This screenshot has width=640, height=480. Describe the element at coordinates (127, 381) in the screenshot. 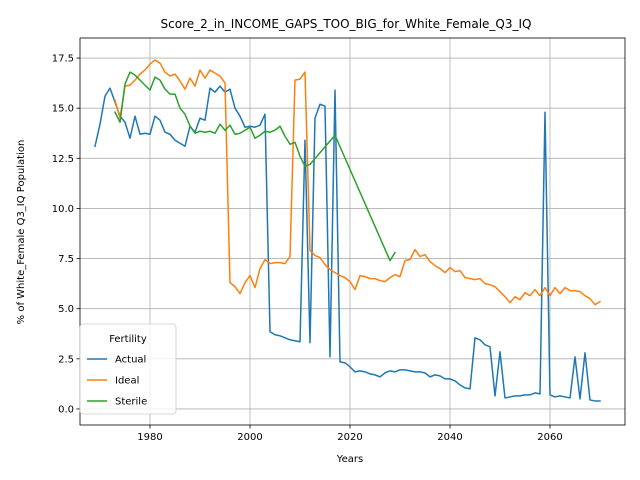

I see `legend-label-ideal: Ideal` at that location.